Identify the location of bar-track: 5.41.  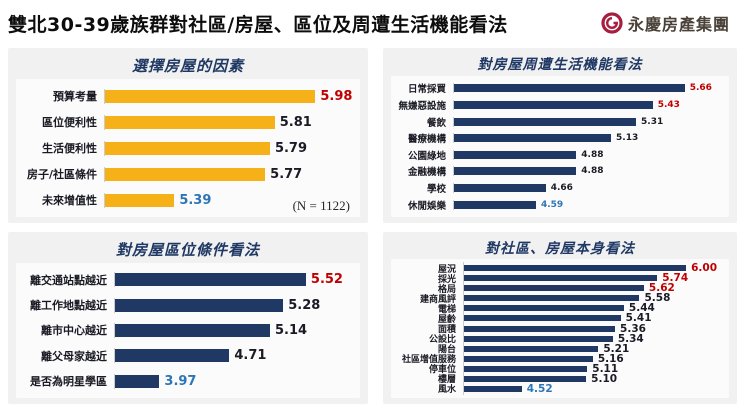
(594, 318).